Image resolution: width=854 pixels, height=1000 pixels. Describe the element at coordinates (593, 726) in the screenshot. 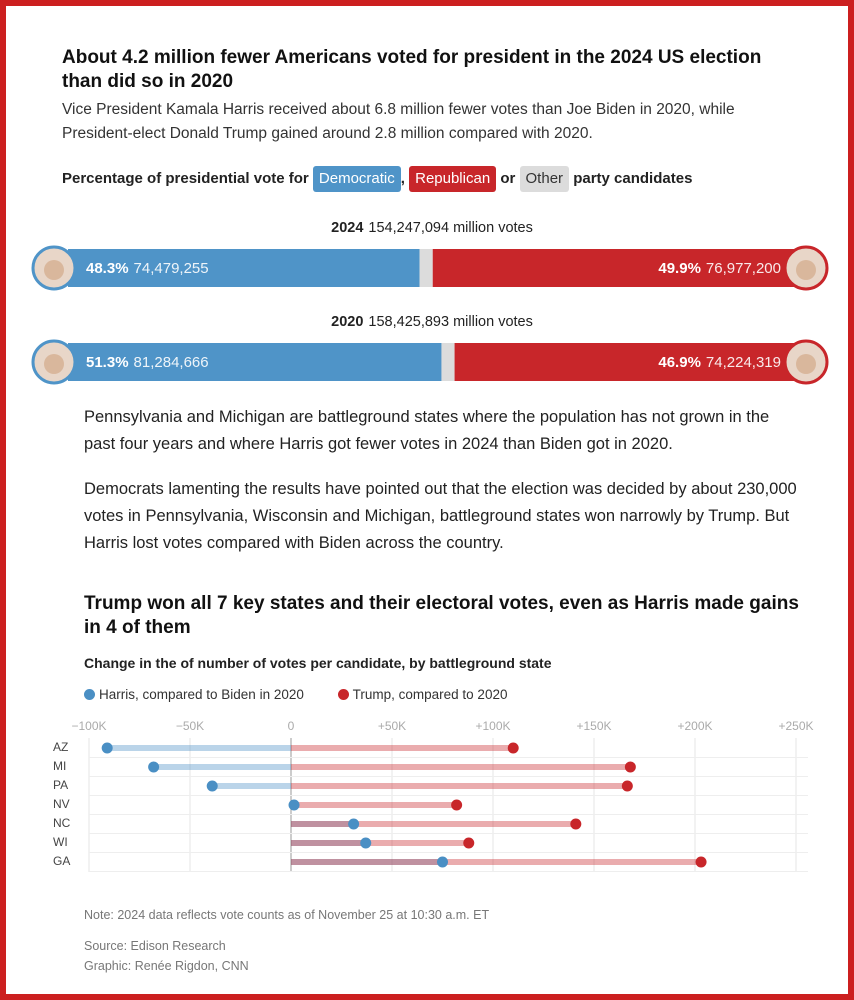

I see `x-tick-label: +150K` at that location.